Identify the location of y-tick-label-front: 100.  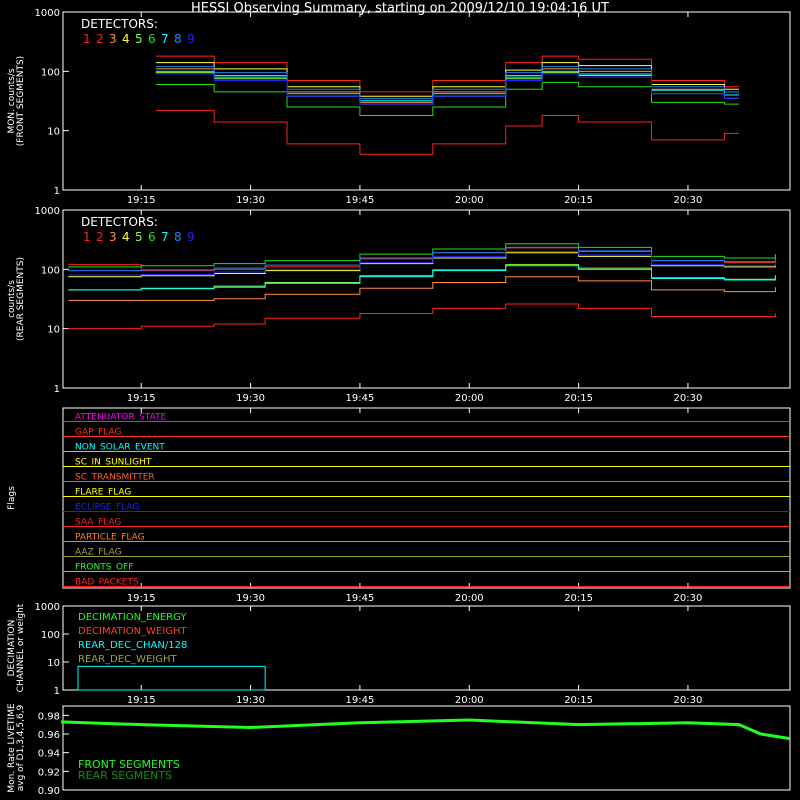
(50, 72).